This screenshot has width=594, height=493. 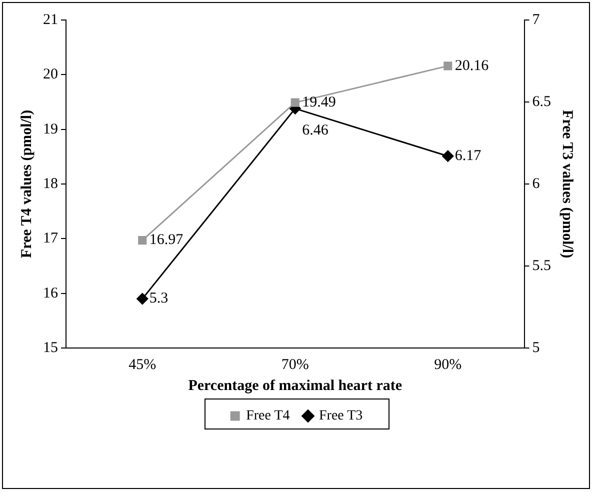 What do you see at coordinates (295, 386) in the screenshot?
I see `x-axis-title: Percentage of maximal heart rate` at bounding box center [295, 386].